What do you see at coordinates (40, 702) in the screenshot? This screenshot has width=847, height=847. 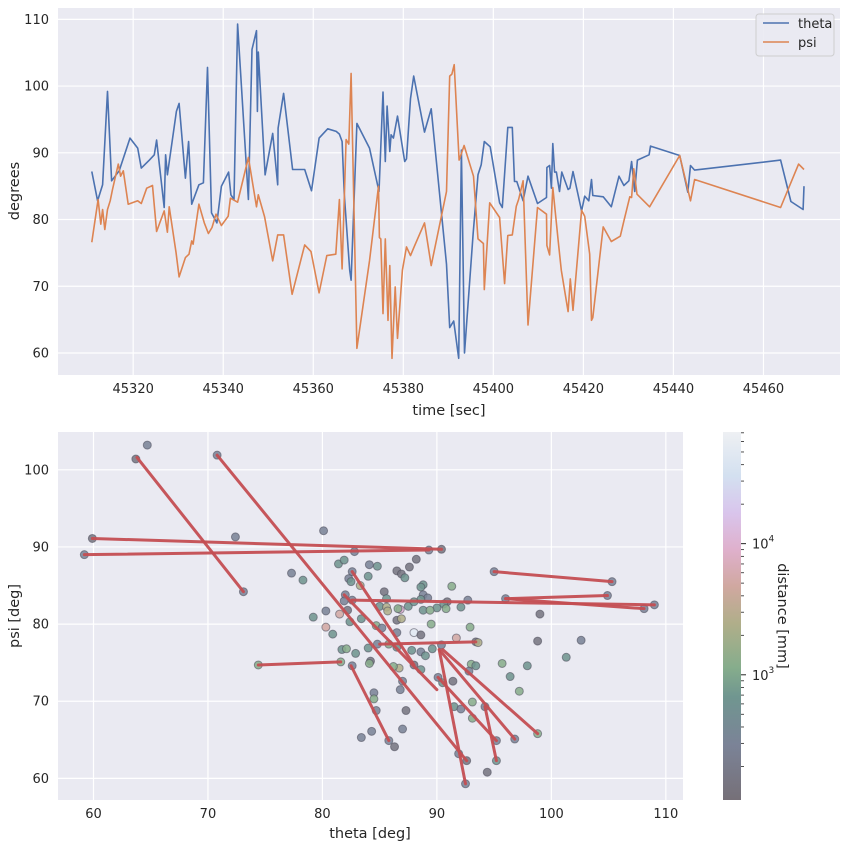 I see `y-tick-label: 70` at bounding box center [40, 702].